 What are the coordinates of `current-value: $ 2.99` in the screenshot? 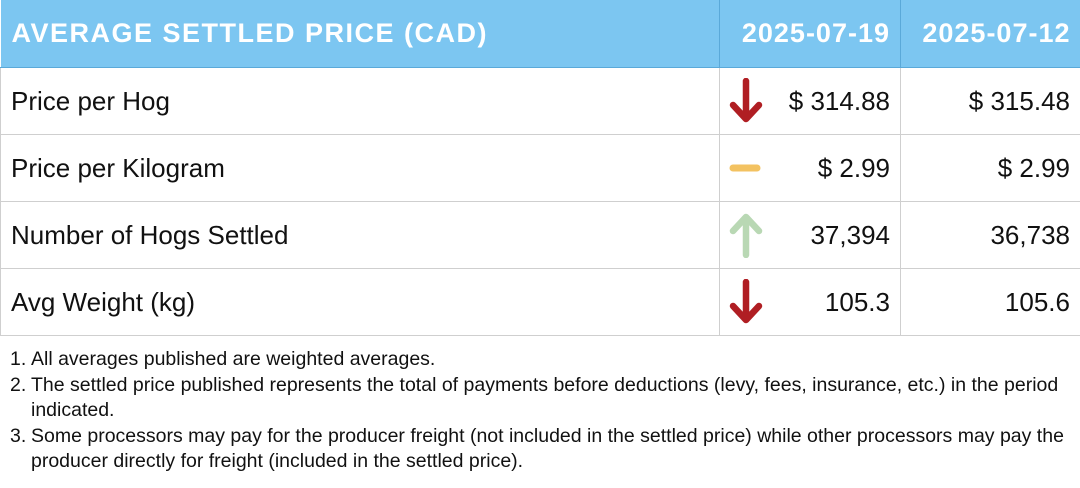 It's located at (853, 167).